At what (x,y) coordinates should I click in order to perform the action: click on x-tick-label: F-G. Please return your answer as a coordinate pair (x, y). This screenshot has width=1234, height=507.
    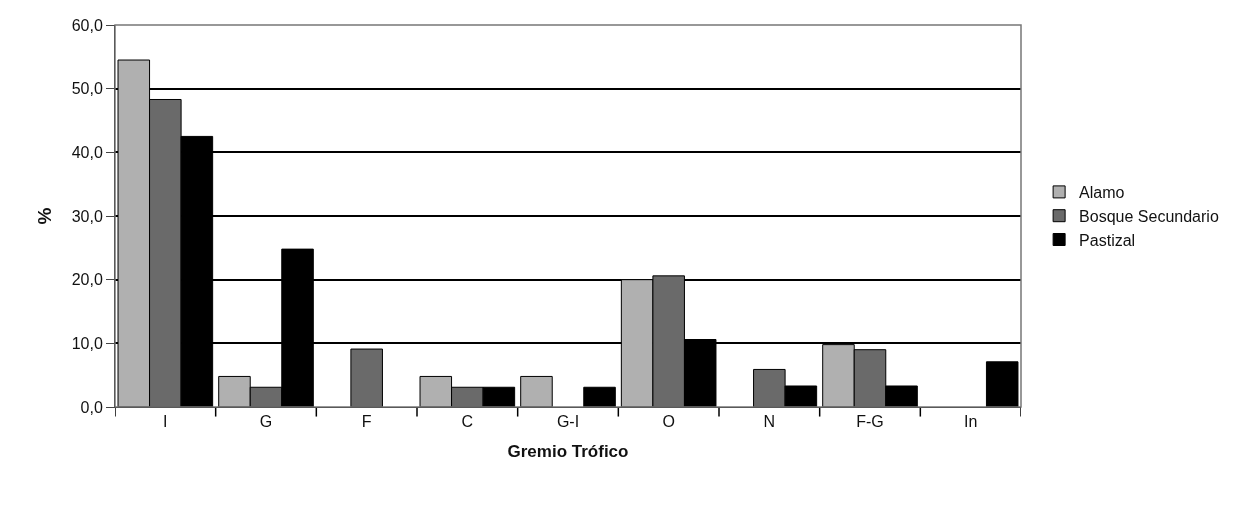
    Looking at the image, I should click on (870, 422).